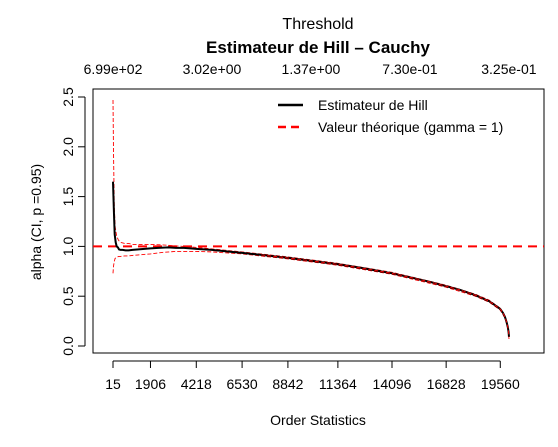  What do you see at coordinates (392, 384) in the screenshot?
I see `x-tick-label: 14096` at bounding box center [392, 384].